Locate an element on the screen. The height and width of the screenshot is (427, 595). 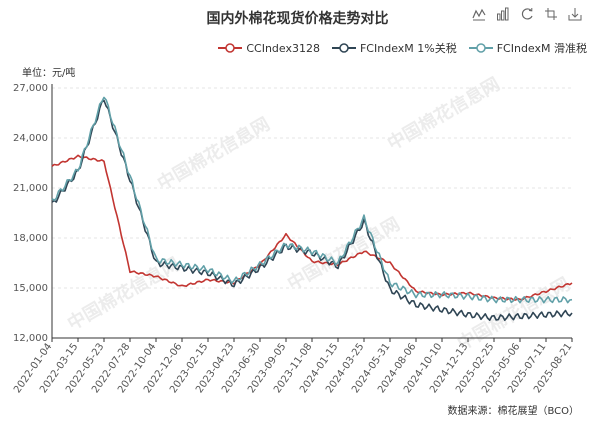
y-tick-label: 15,000 is located at coordinates (30, 288).